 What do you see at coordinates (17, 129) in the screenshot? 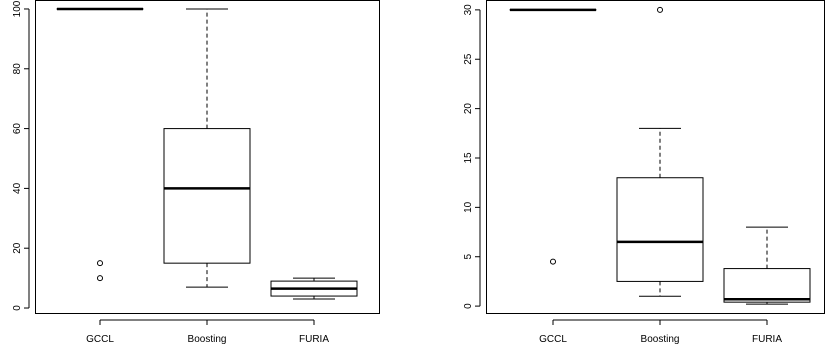
I see `y-tick-label: 60` at bounding box center [17, 129].